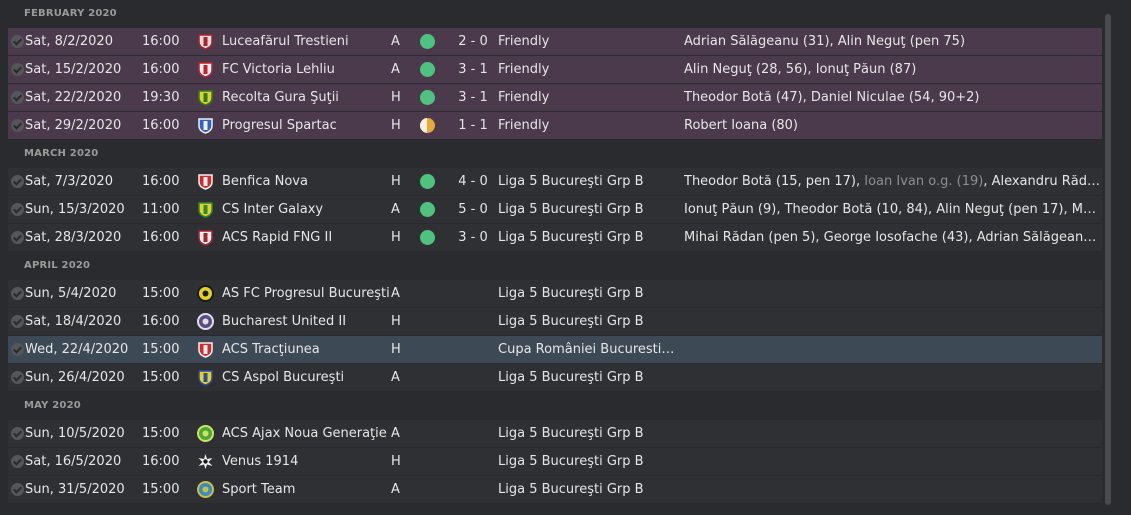 The image size is (1131, 515). I want to click on opponent-name: Venus 1914, so click(260, 461).